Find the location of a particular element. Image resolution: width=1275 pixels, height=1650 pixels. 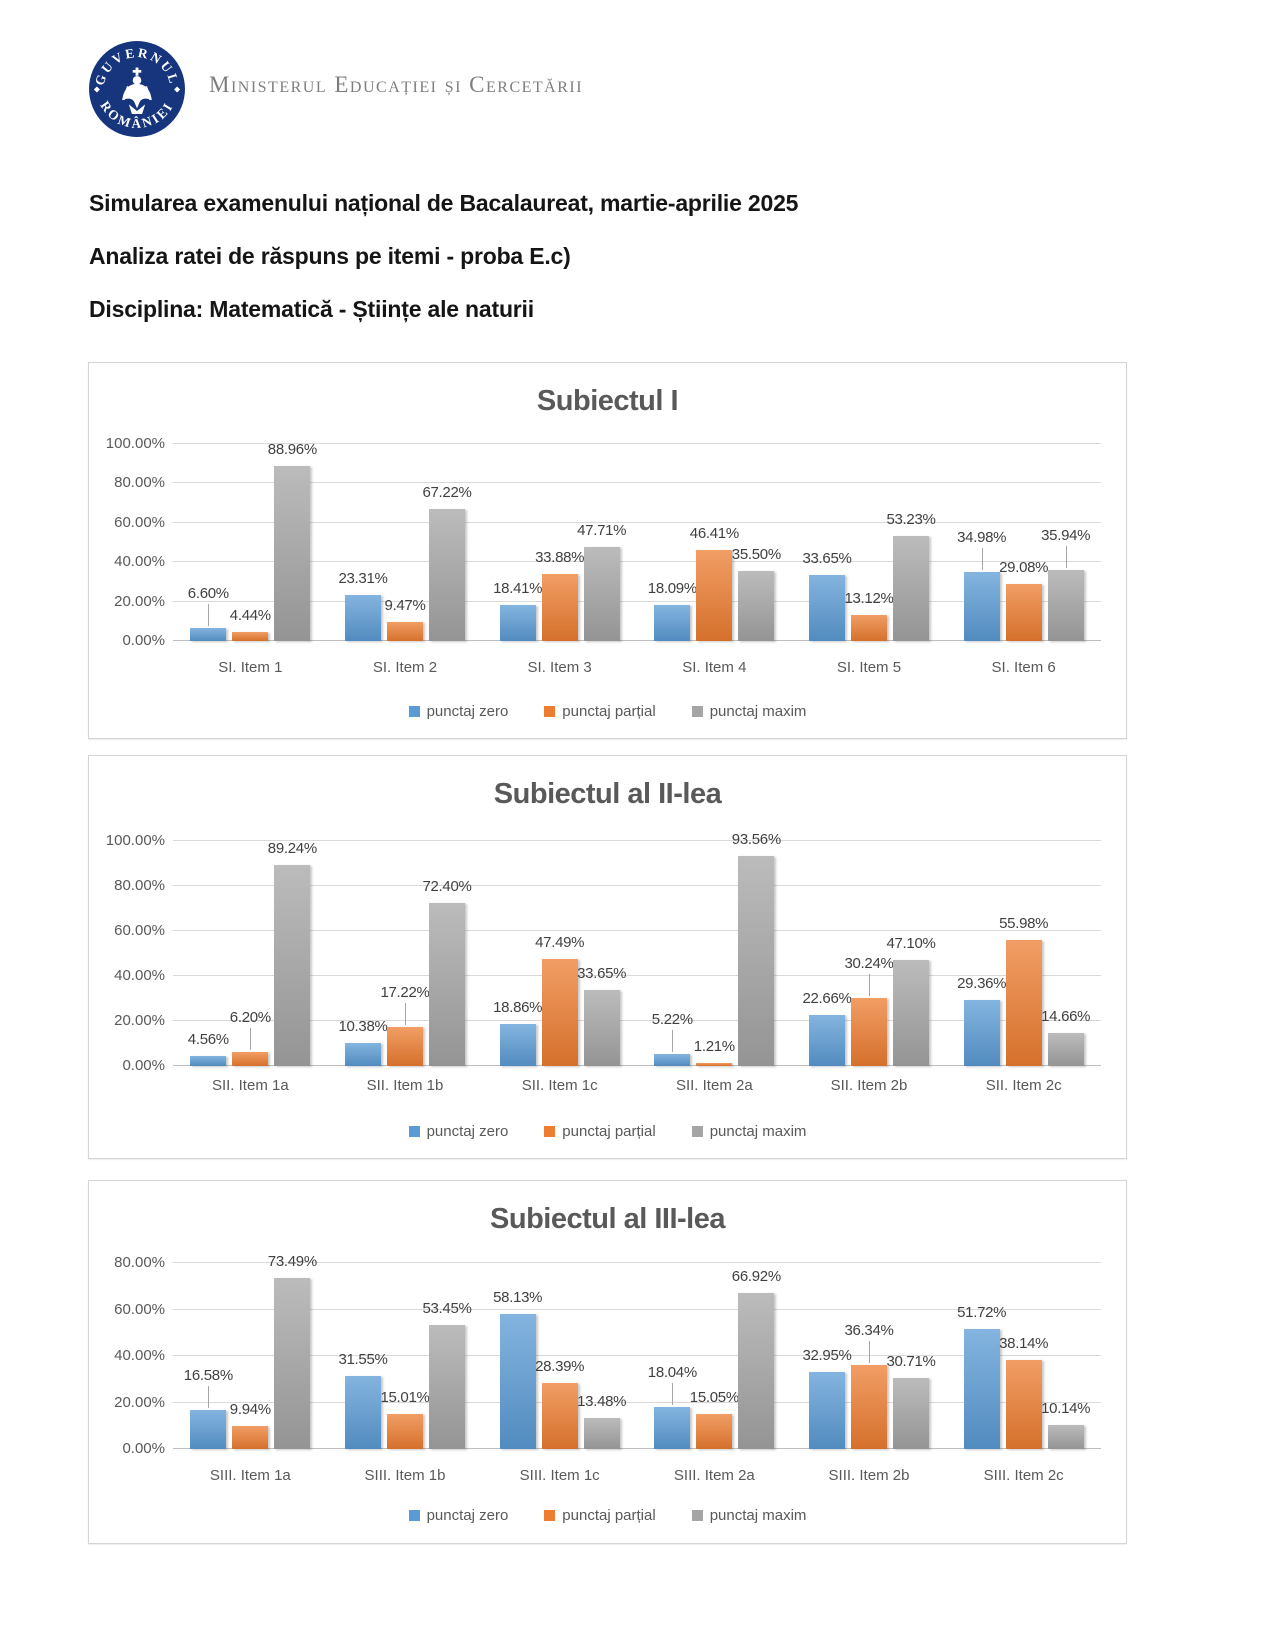

y-axis-tick-label: 40.00% is located at coordinates (139, 562).